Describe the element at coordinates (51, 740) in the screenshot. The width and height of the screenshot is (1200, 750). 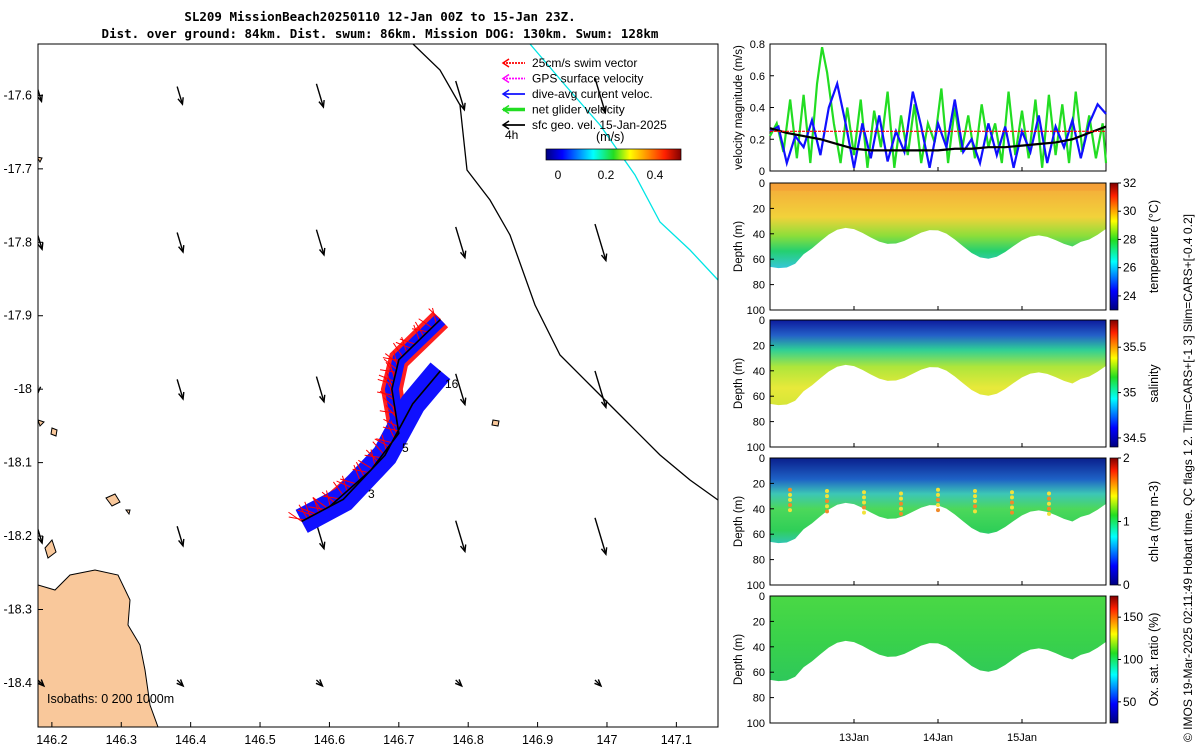
I see `map-x-tick-label: 146.2` at that location.